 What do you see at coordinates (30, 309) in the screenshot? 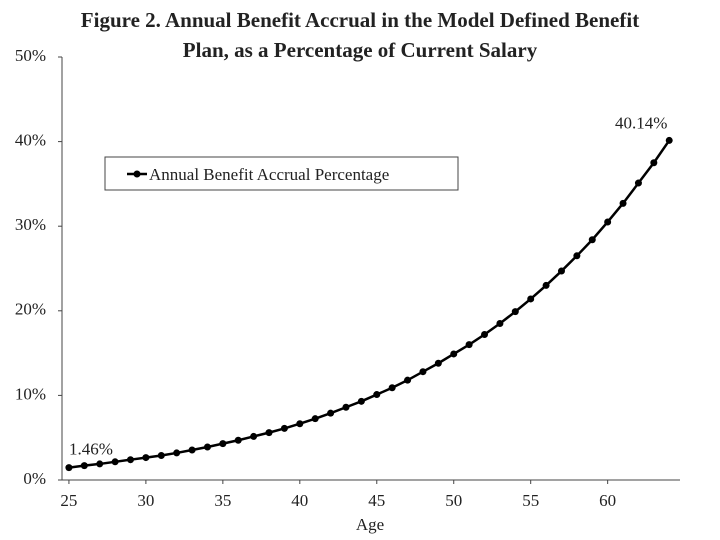
I see `y-tick-label: 20%` at bounding box center [30, 309].